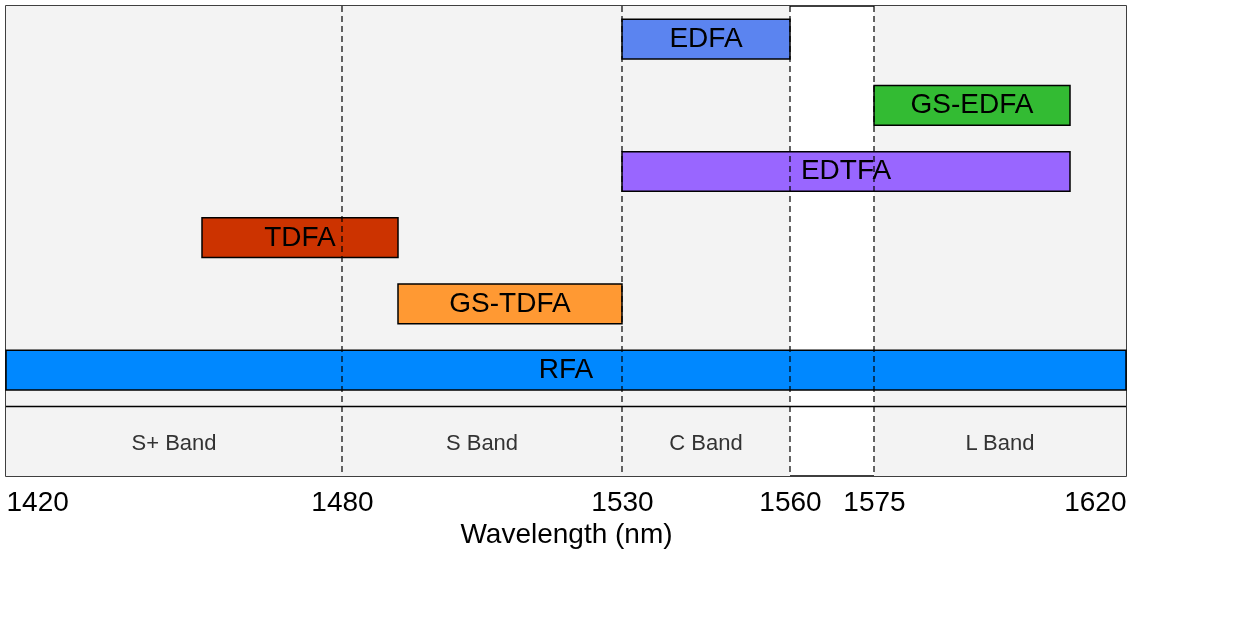 The image size is (1233, 617). Describe the element at coordinates (790, 501) in the screenshot. I see `x-tick-label: 1560` at that location.